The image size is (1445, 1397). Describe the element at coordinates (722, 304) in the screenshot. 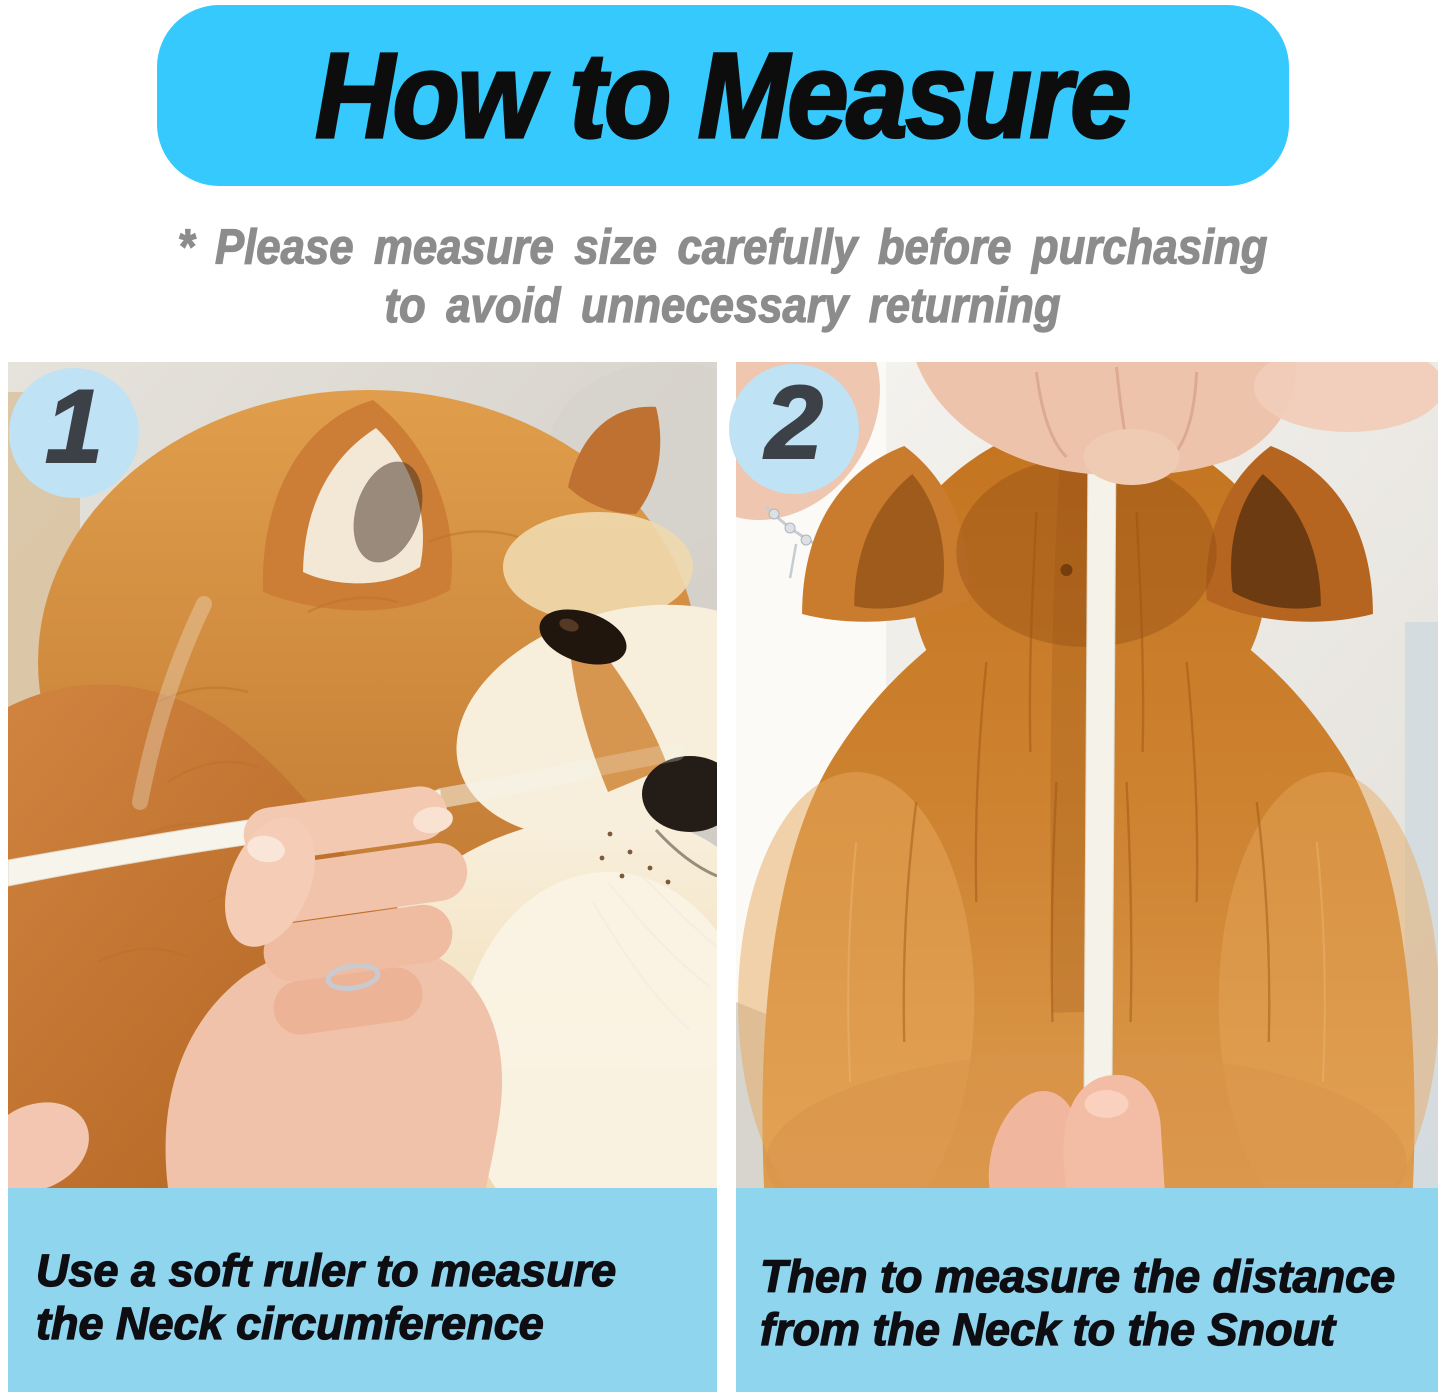

I see `notice-line-2: to avoid unnecessary returning` at that location.